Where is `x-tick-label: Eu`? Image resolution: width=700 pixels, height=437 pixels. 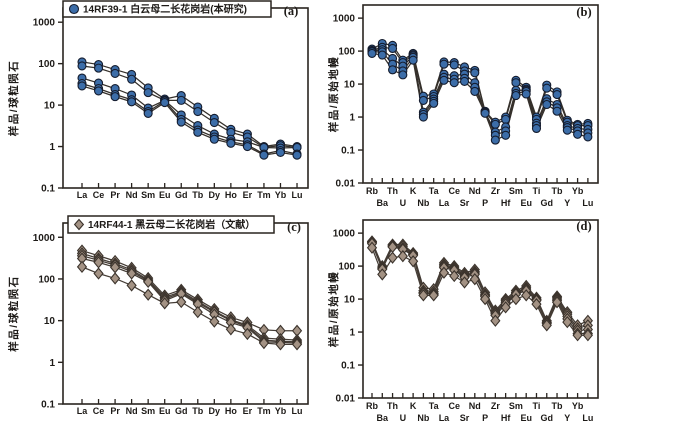
x-tick-label: Eu is located at coordinates (526, 418).